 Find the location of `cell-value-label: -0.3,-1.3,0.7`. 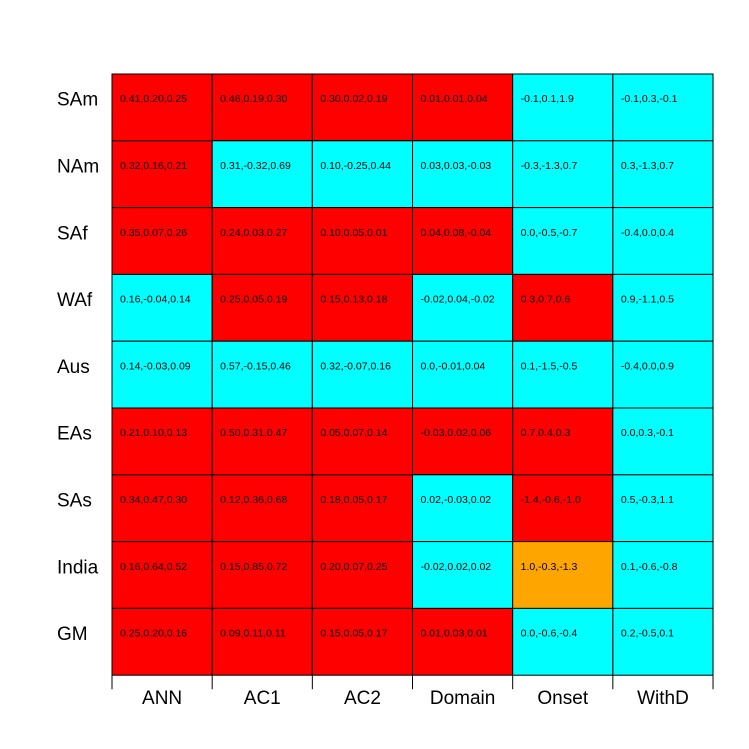

cell-value-label: -0.3,-1.3,0.7 is located at coordinates (549, 166).